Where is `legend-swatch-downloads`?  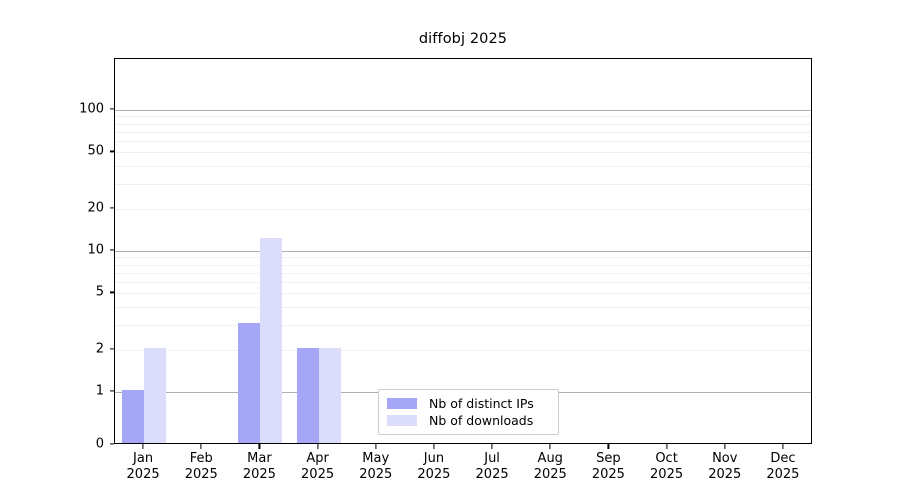
legend-swatch-downloads is located at coordinates (402, 420).